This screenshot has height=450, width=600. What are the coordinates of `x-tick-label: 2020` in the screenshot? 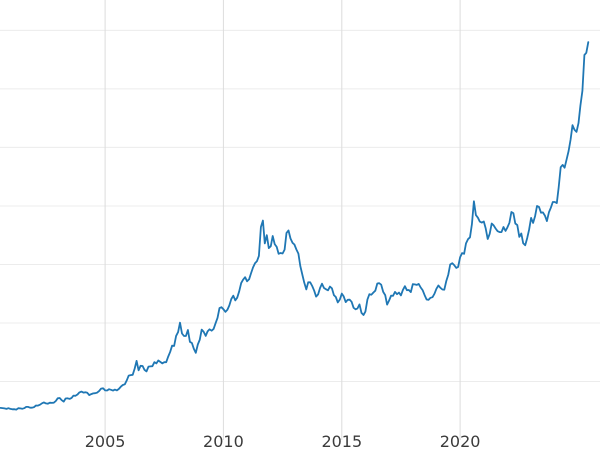 It's located at (460, 441).